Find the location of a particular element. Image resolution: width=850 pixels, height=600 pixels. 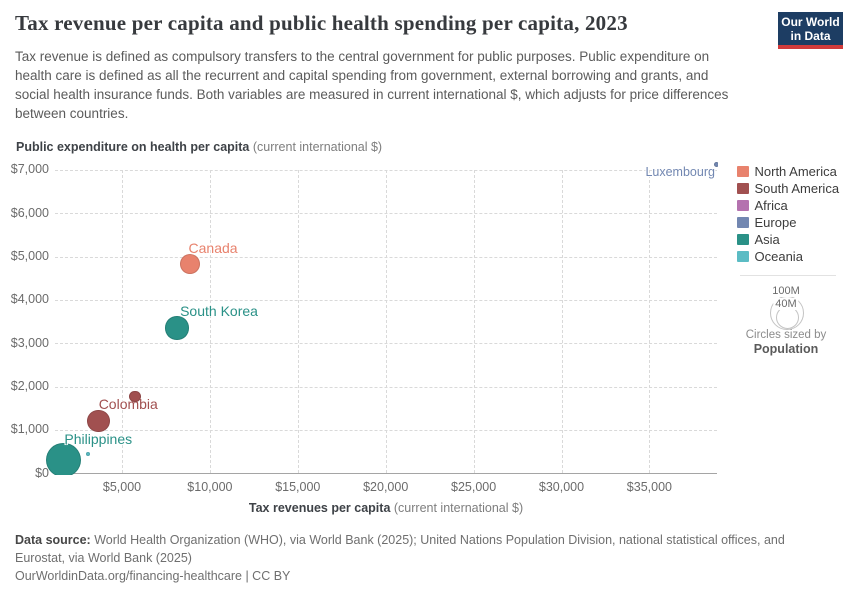

legend-item-south-america: South America is located at coordinates (788, 188).